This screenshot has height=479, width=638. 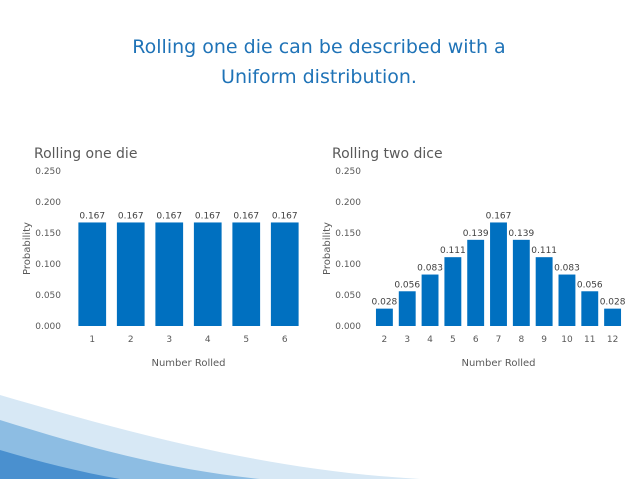 I want to click on data-label-2: 0.028, so click(x=385, y=303).